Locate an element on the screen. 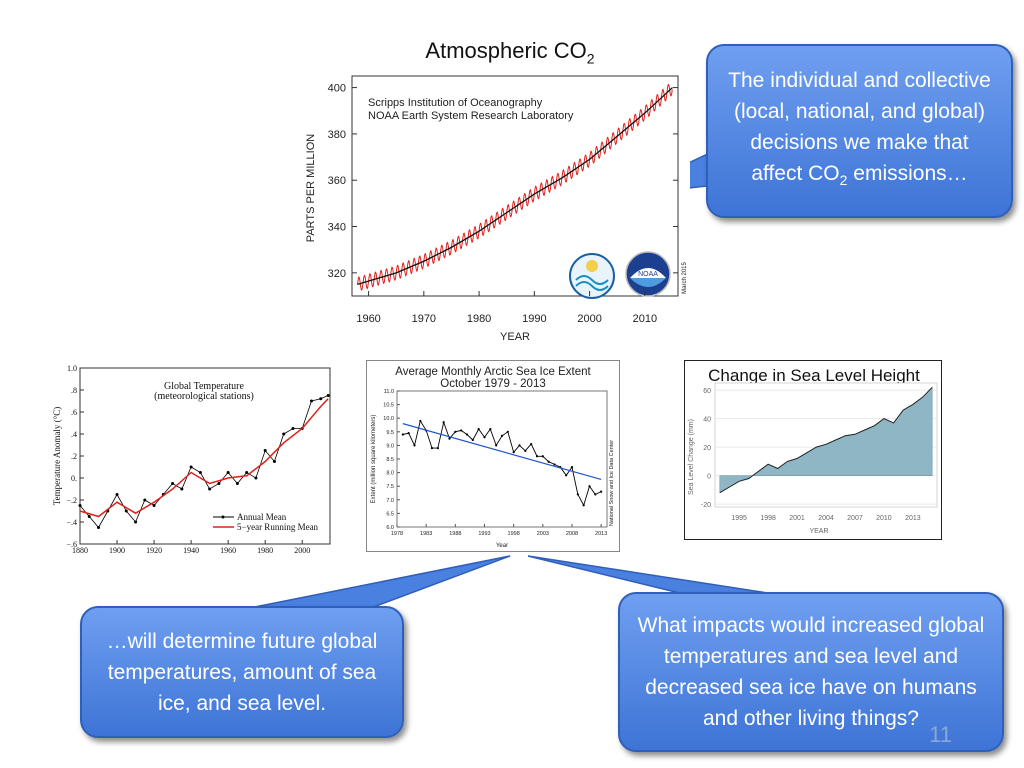 The height and width of the screenshot is (768, 1024). temp-title: Global Temperature is located at coordinates (204, 386).